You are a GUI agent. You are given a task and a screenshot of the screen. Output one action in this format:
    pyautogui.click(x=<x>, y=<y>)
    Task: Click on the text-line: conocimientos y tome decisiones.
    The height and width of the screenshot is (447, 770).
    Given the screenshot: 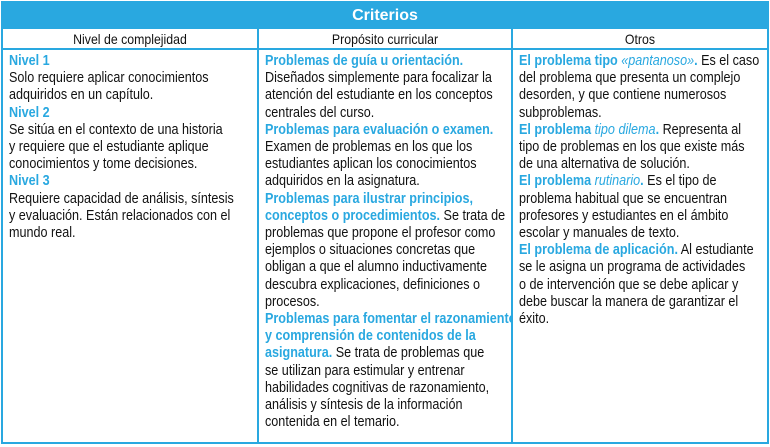 What is the action you would take?
    pyautogui.click(x=133, y=164)
    